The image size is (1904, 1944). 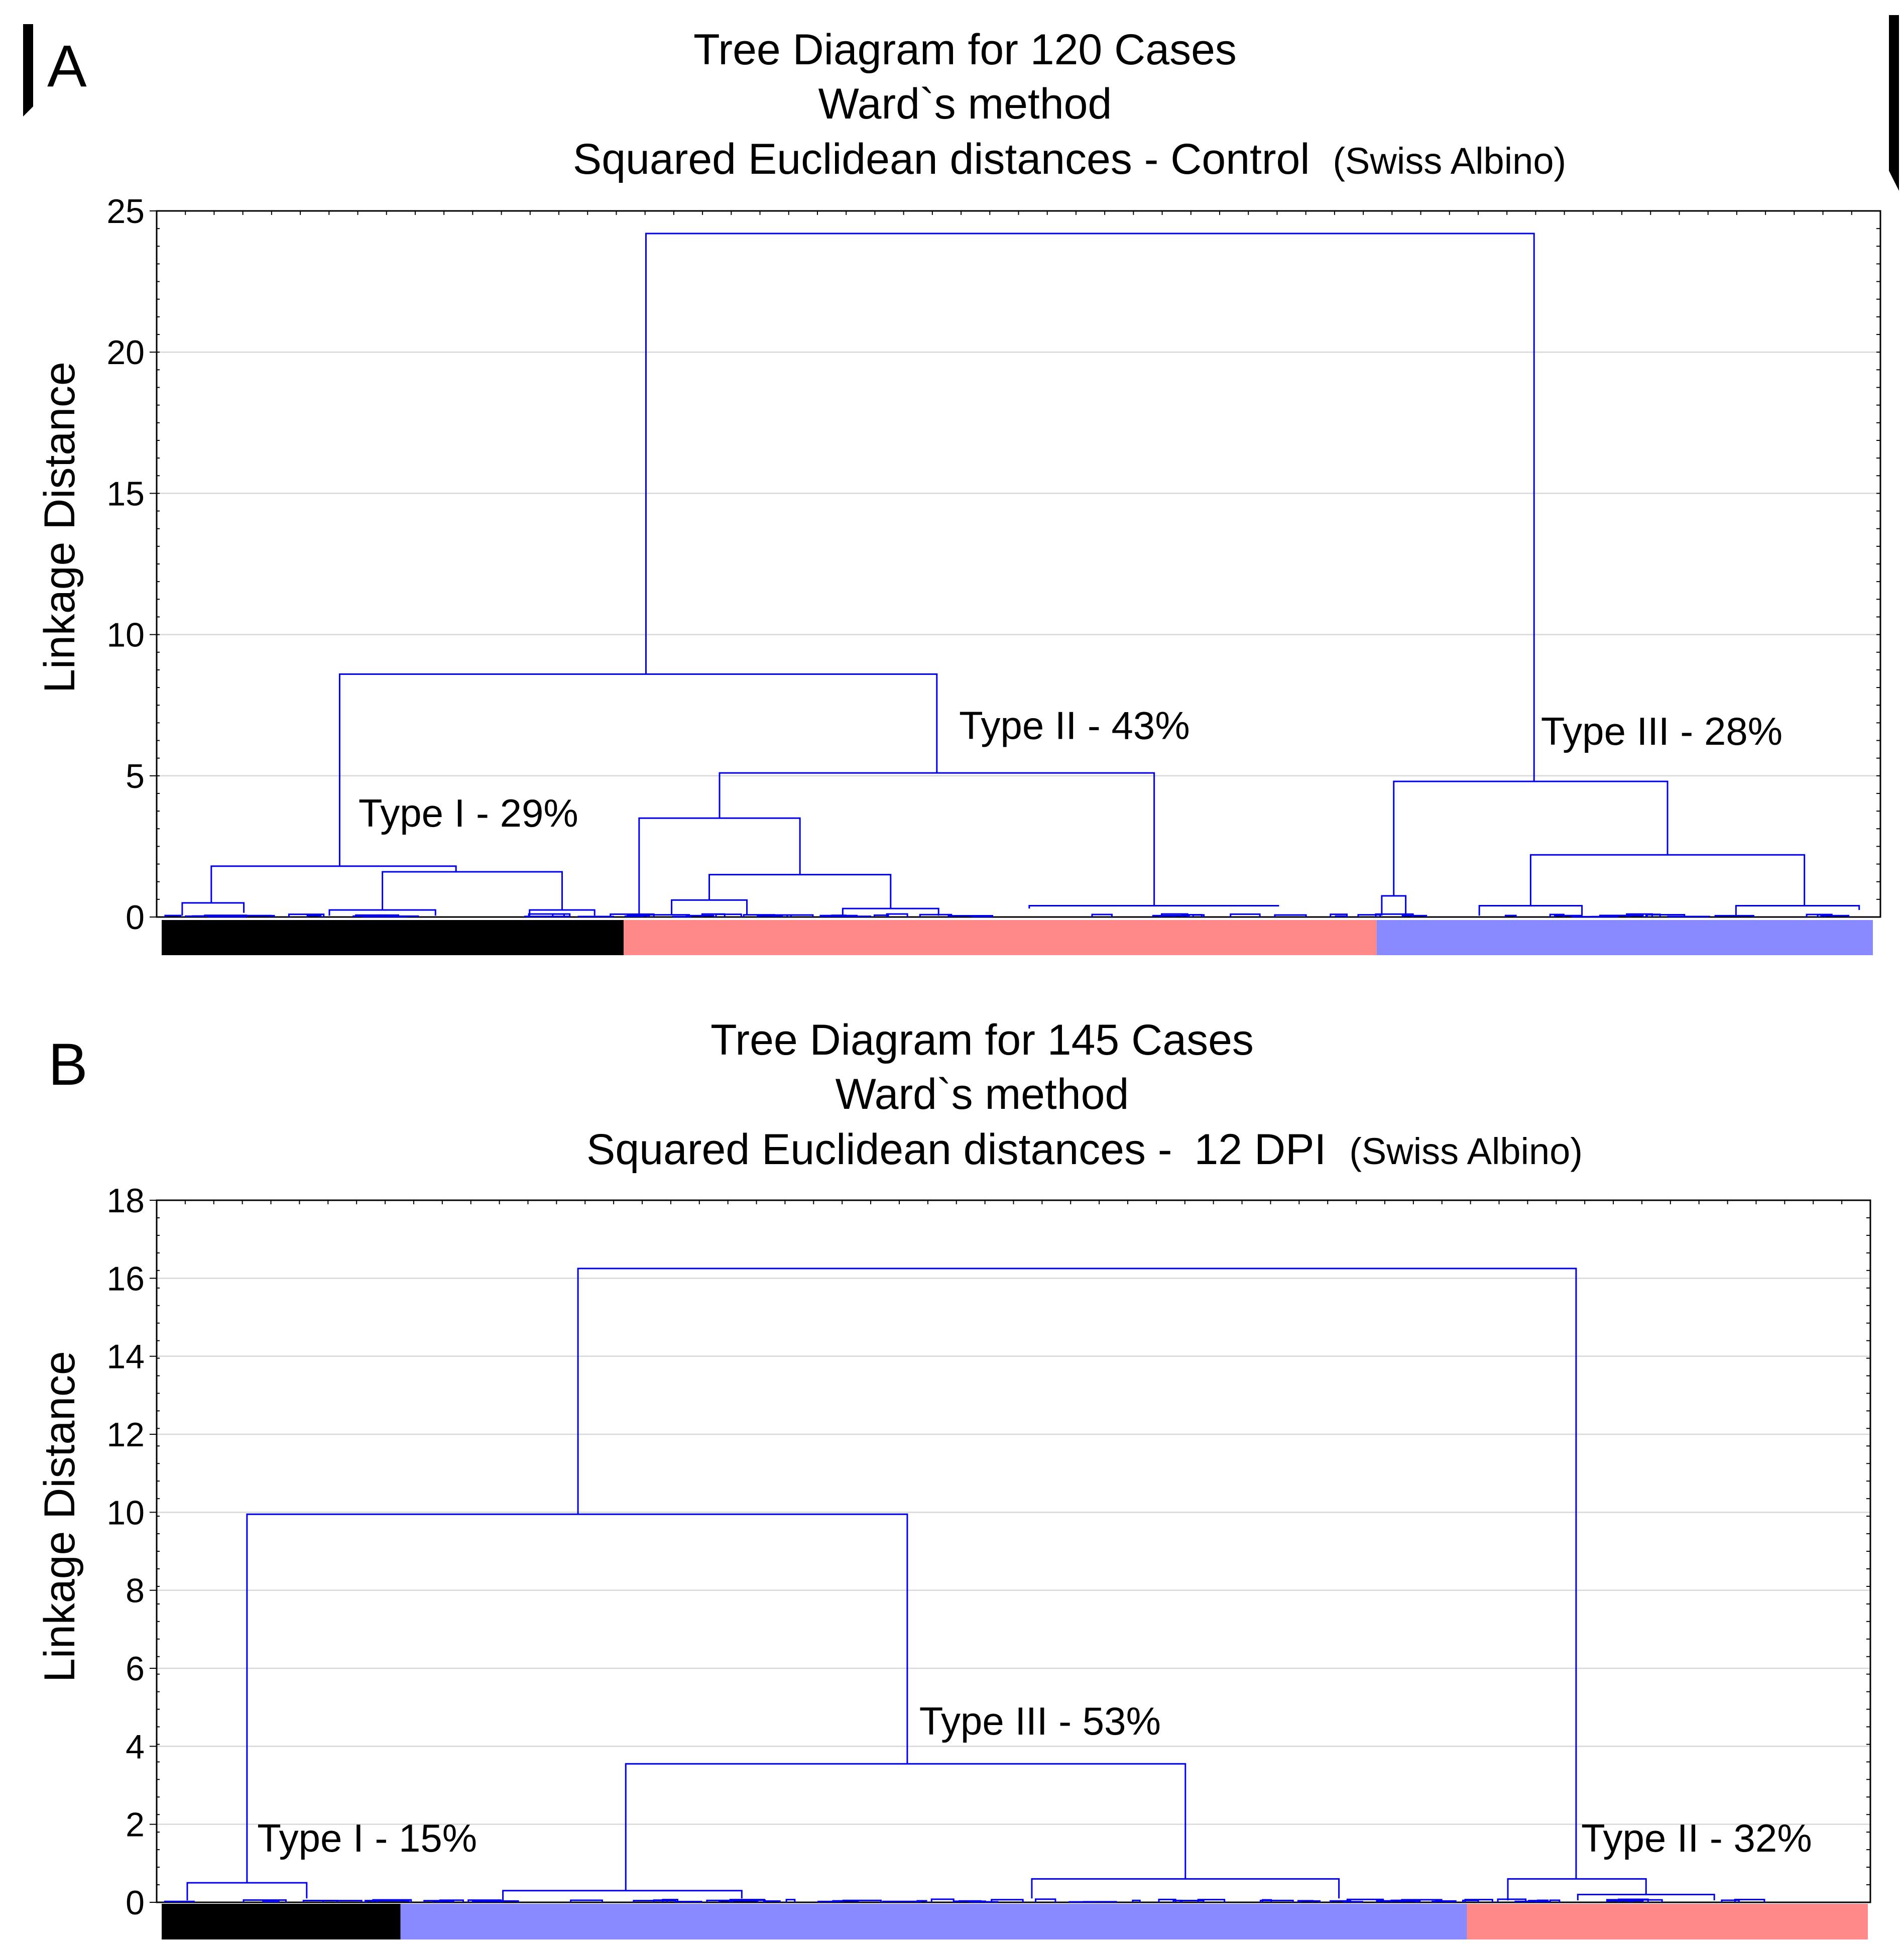 What do you see at coordinates (125, 1435) in the screenshot?
I see `y-tick-label: 12` at bounding box center [125, 1435].